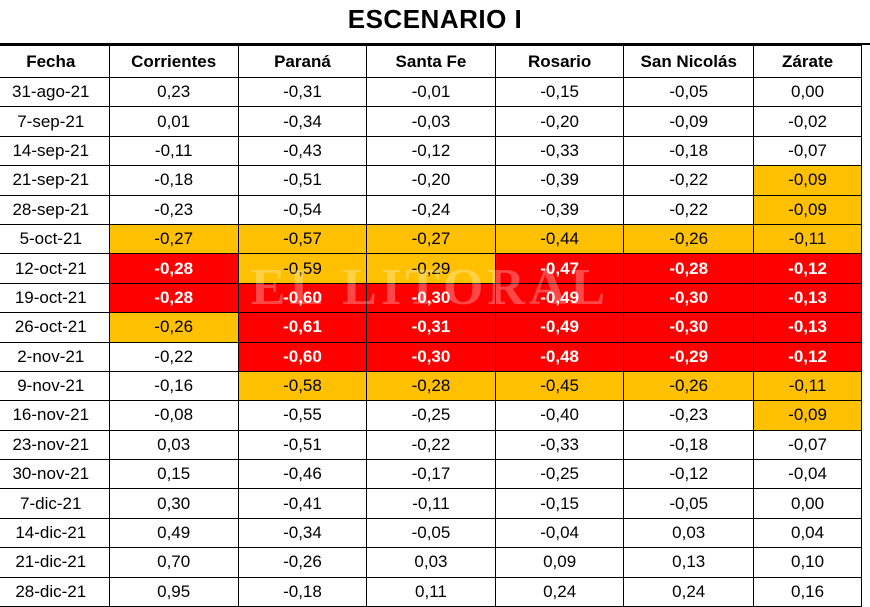  What do you see at coordinates (431, 121) in the screenshot?
I see `table-row: 7-sep-21 0,01 -0,34 -0,03 -0,20 -0,09 -0,02` at bounding box center [431, 121].